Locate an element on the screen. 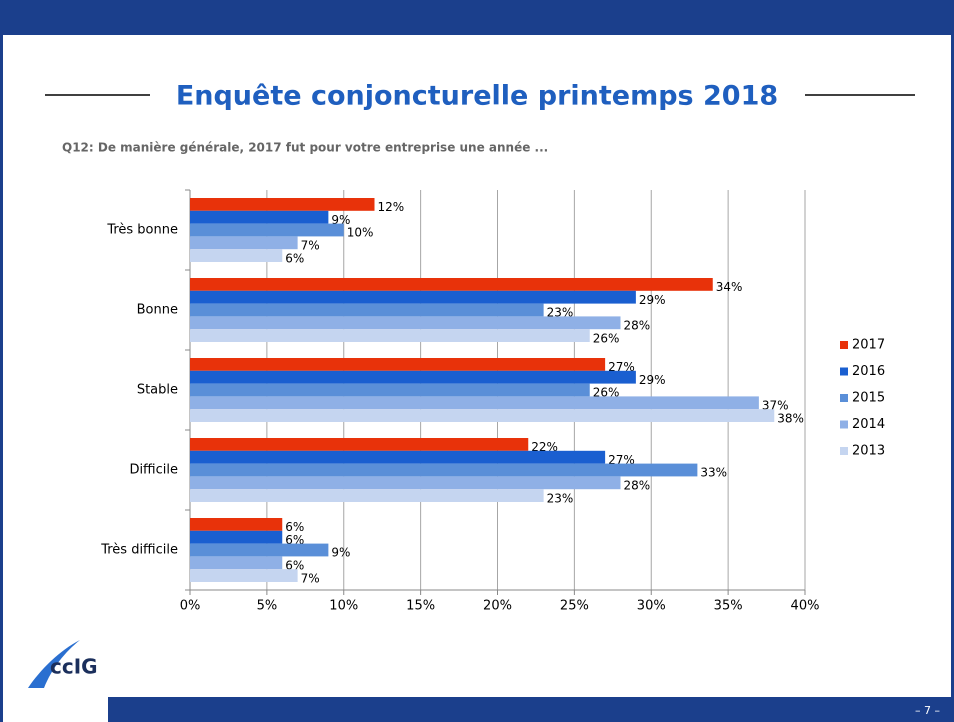 This screenshot has width=954, height=722. legend-label: 2014 is located at coordinates (868, 424).